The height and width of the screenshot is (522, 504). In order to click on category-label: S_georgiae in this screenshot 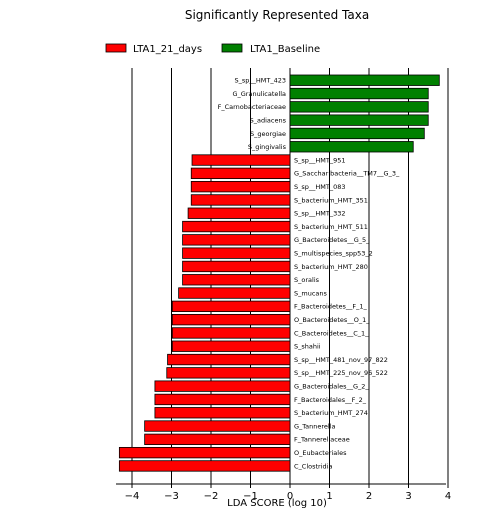, I will do `click(268, 134)`.